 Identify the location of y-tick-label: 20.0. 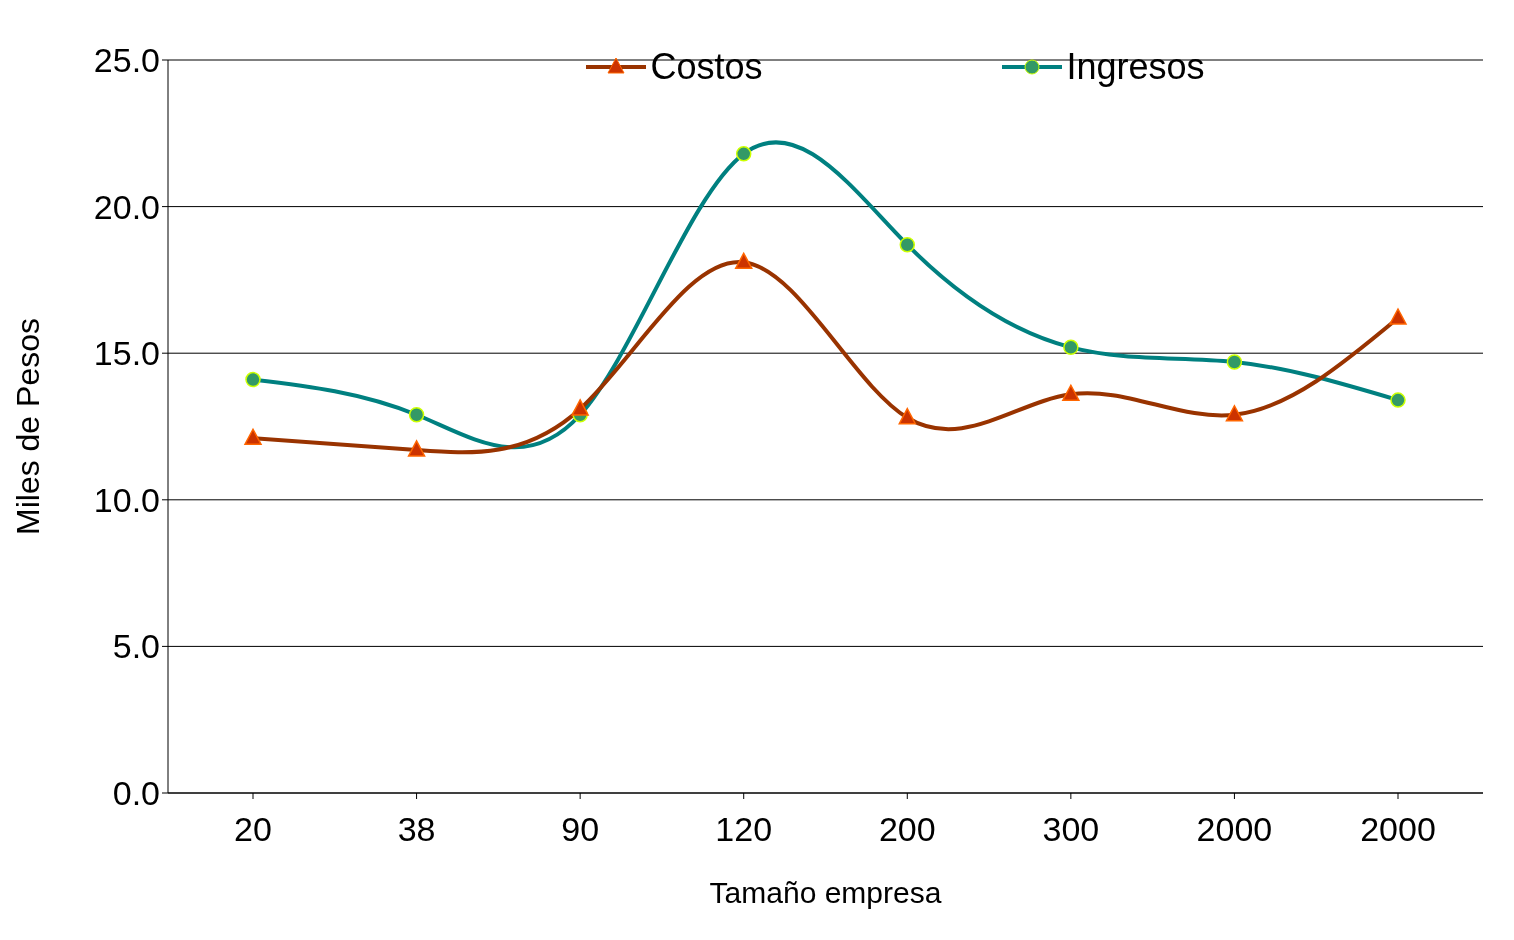
(126, 206).